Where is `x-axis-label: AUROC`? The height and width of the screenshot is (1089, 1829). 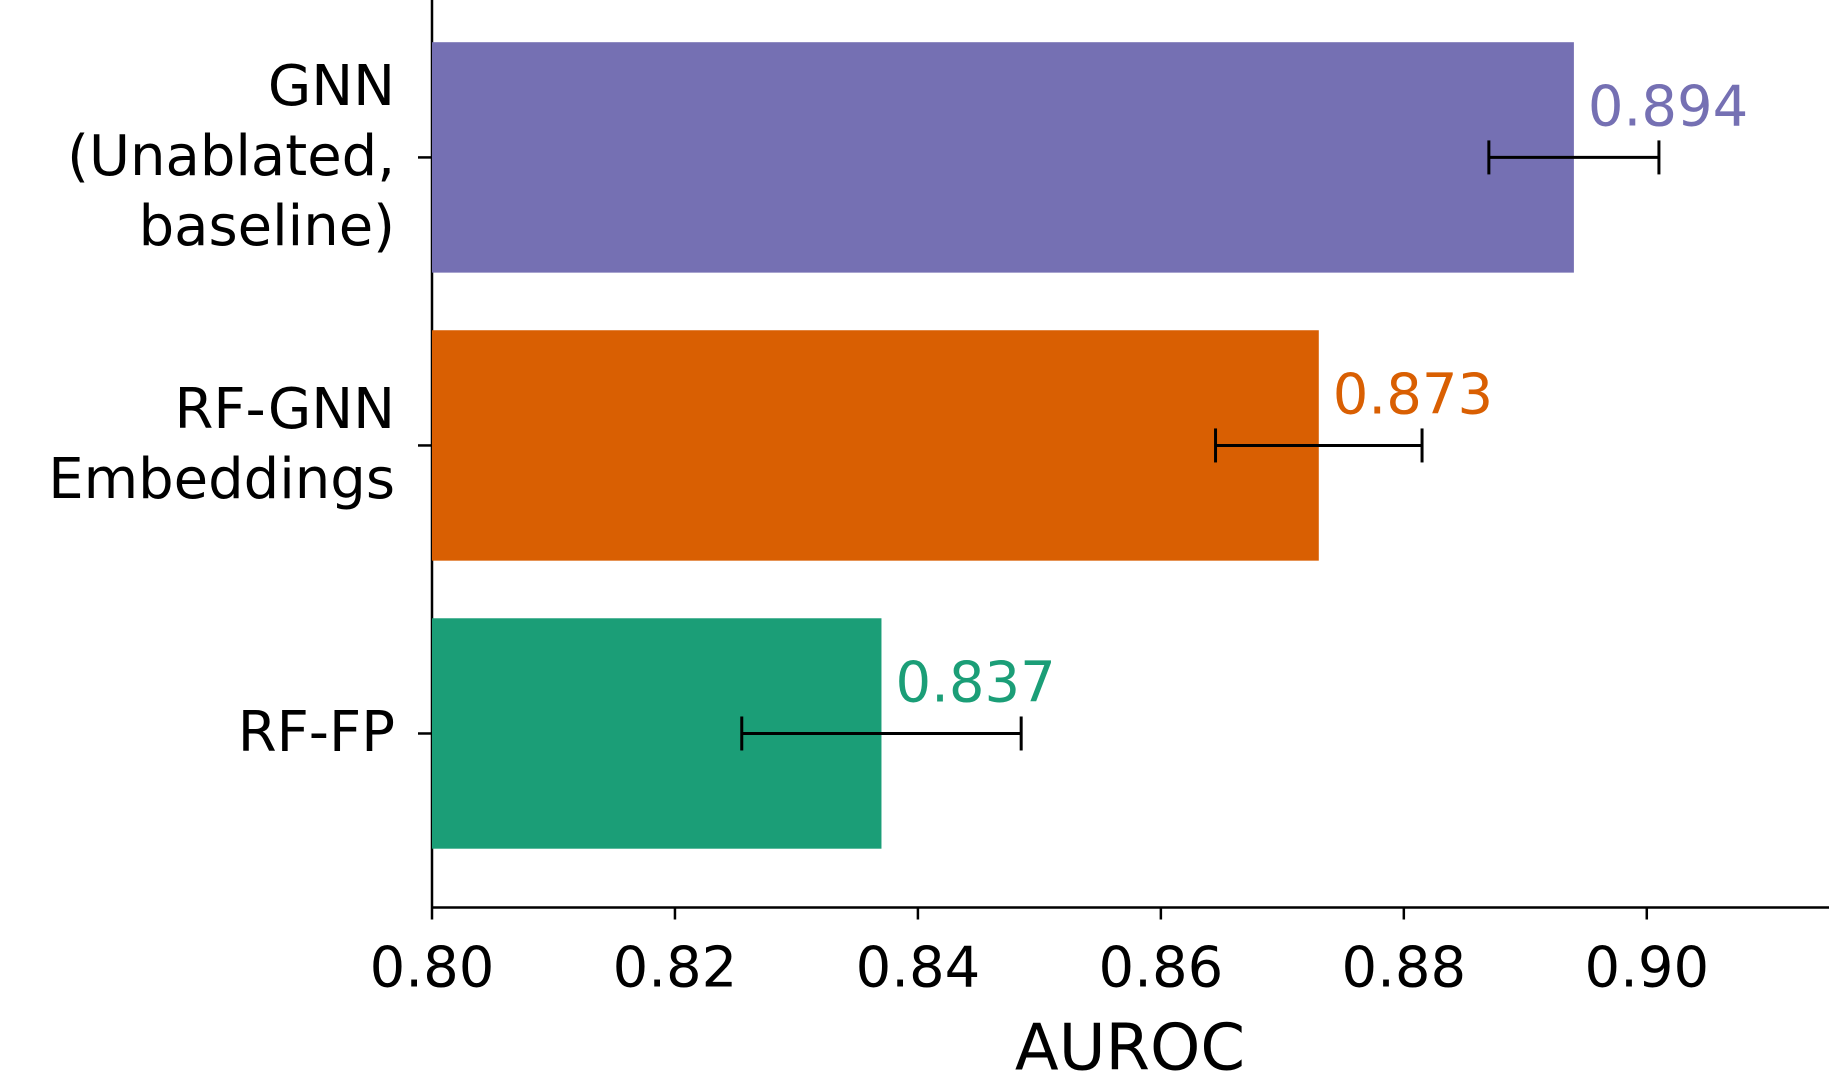
x-axis-label: AUROC is located at coordinates (1130, 1049).